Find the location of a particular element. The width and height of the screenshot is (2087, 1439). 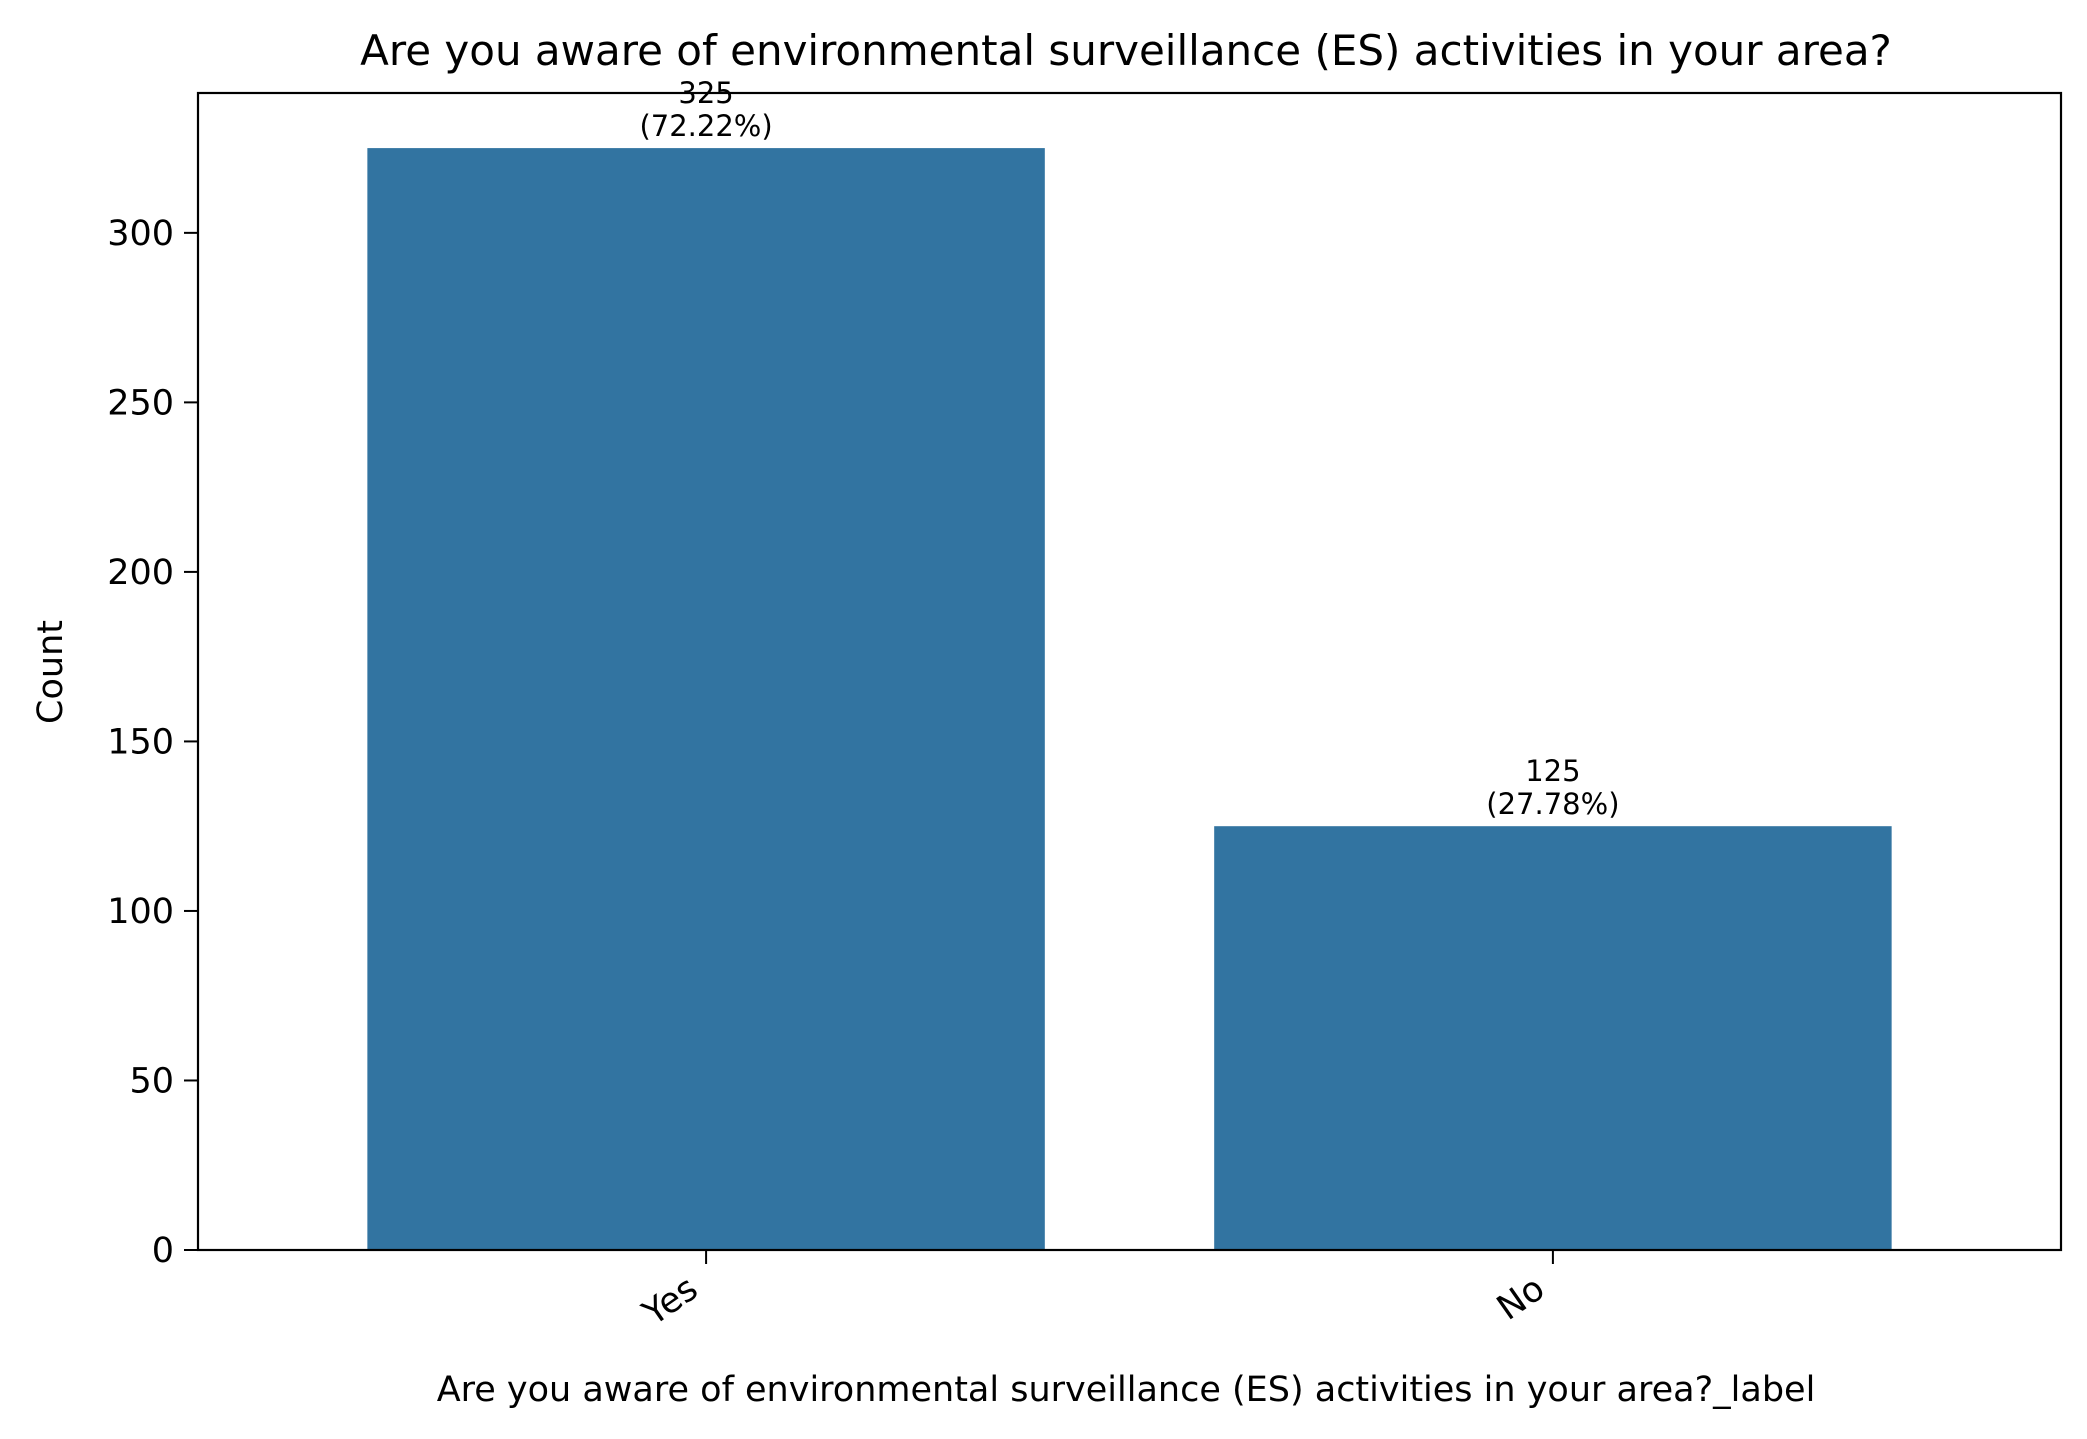

x-tick-label: Yes is located at coordinates (670, 1302).